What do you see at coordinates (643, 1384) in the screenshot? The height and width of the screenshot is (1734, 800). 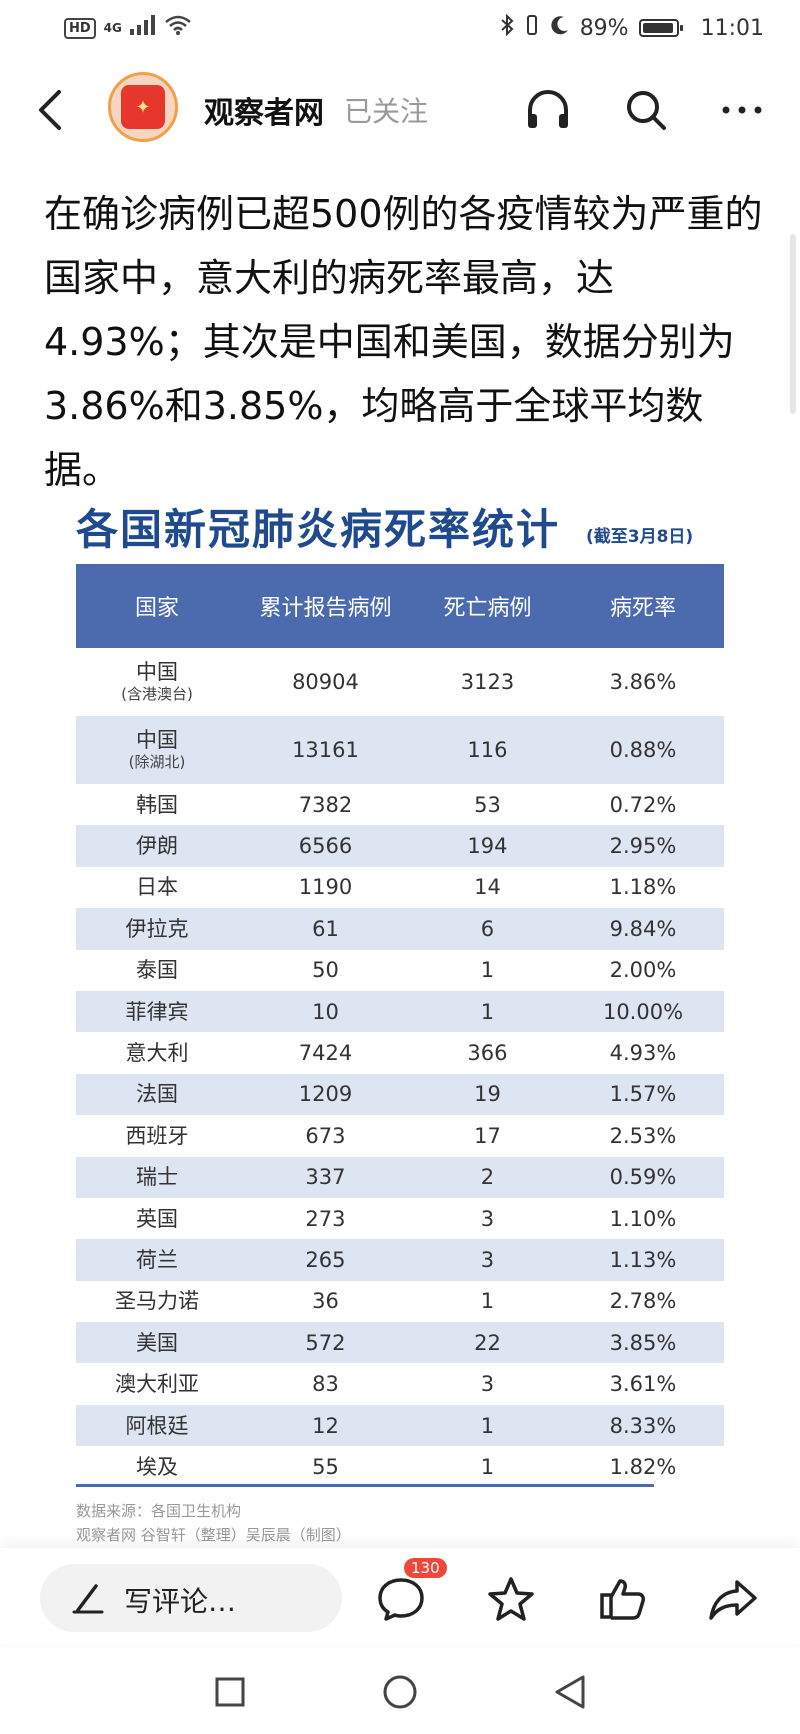 I see `cell-rate: 3.61%` at bounding box center [643, 1384].